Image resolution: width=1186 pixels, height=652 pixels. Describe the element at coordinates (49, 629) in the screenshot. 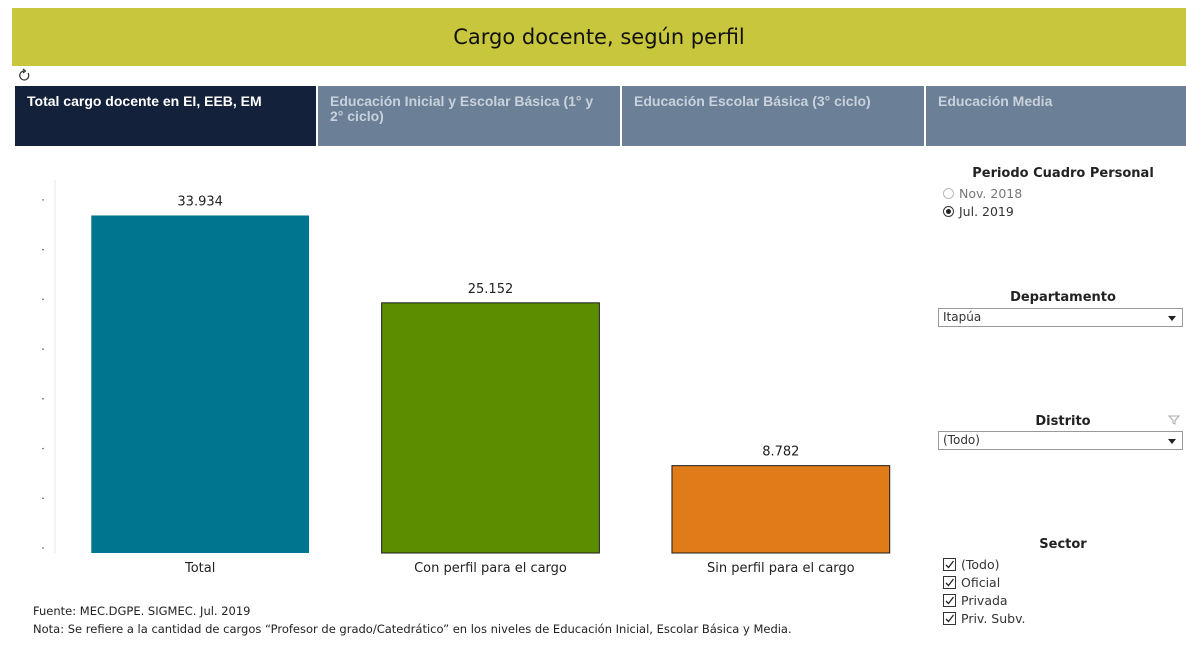

I see `note-label: Nota:` at that location.